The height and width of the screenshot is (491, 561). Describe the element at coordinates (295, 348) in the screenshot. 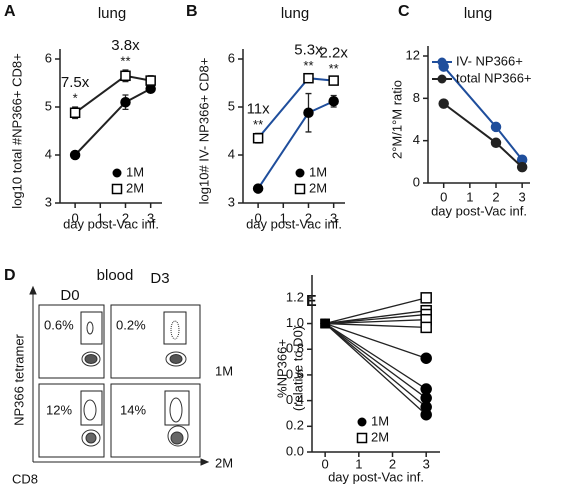

I see `y-tick-label: 0.8` at that location.